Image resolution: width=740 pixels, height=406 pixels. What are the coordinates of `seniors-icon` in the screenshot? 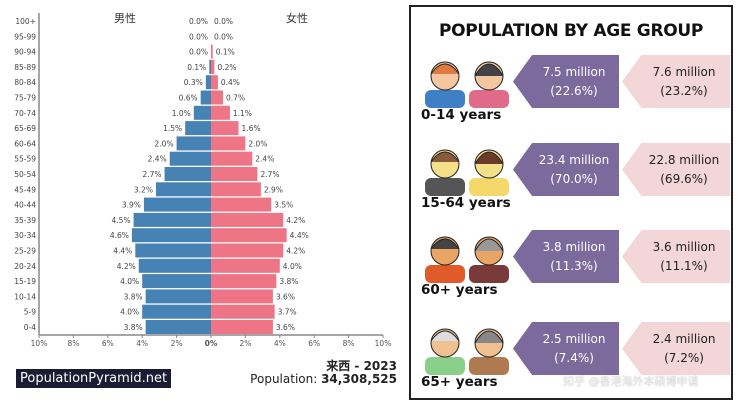 It's located at (467, 259).